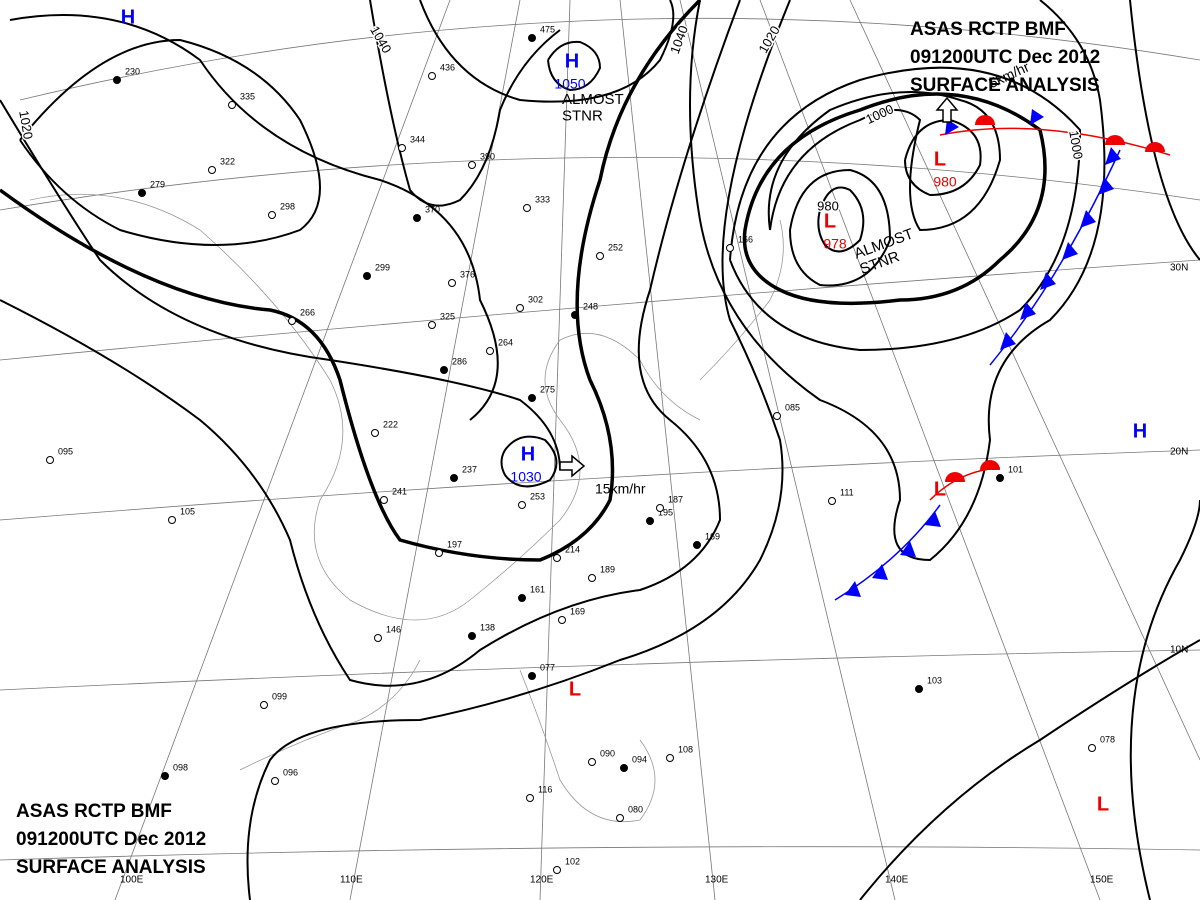 The image size is (1200, 900). What do you see at coordinates (487, 627) in the screenshot?
I see `station-pressure: 138` at bounding box center [487, 627].